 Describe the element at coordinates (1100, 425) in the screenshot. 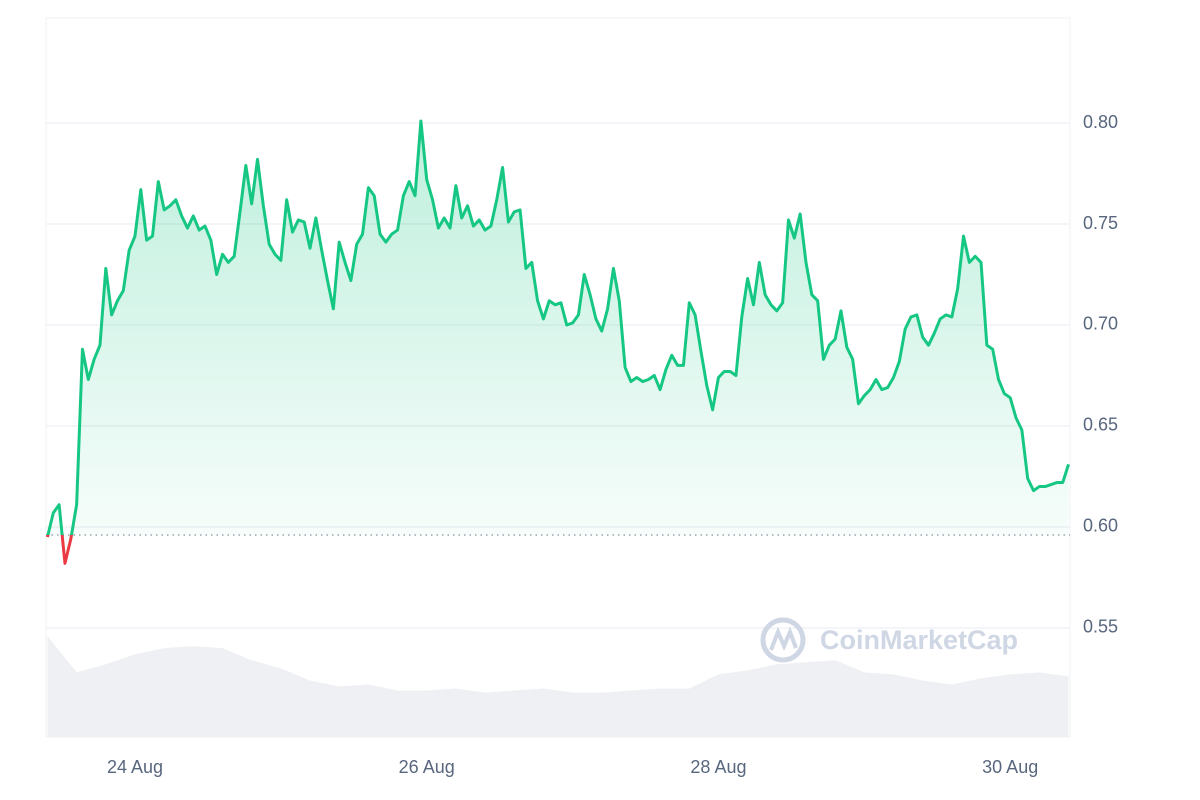

I see `y-tick-label: 0.65` at that location.